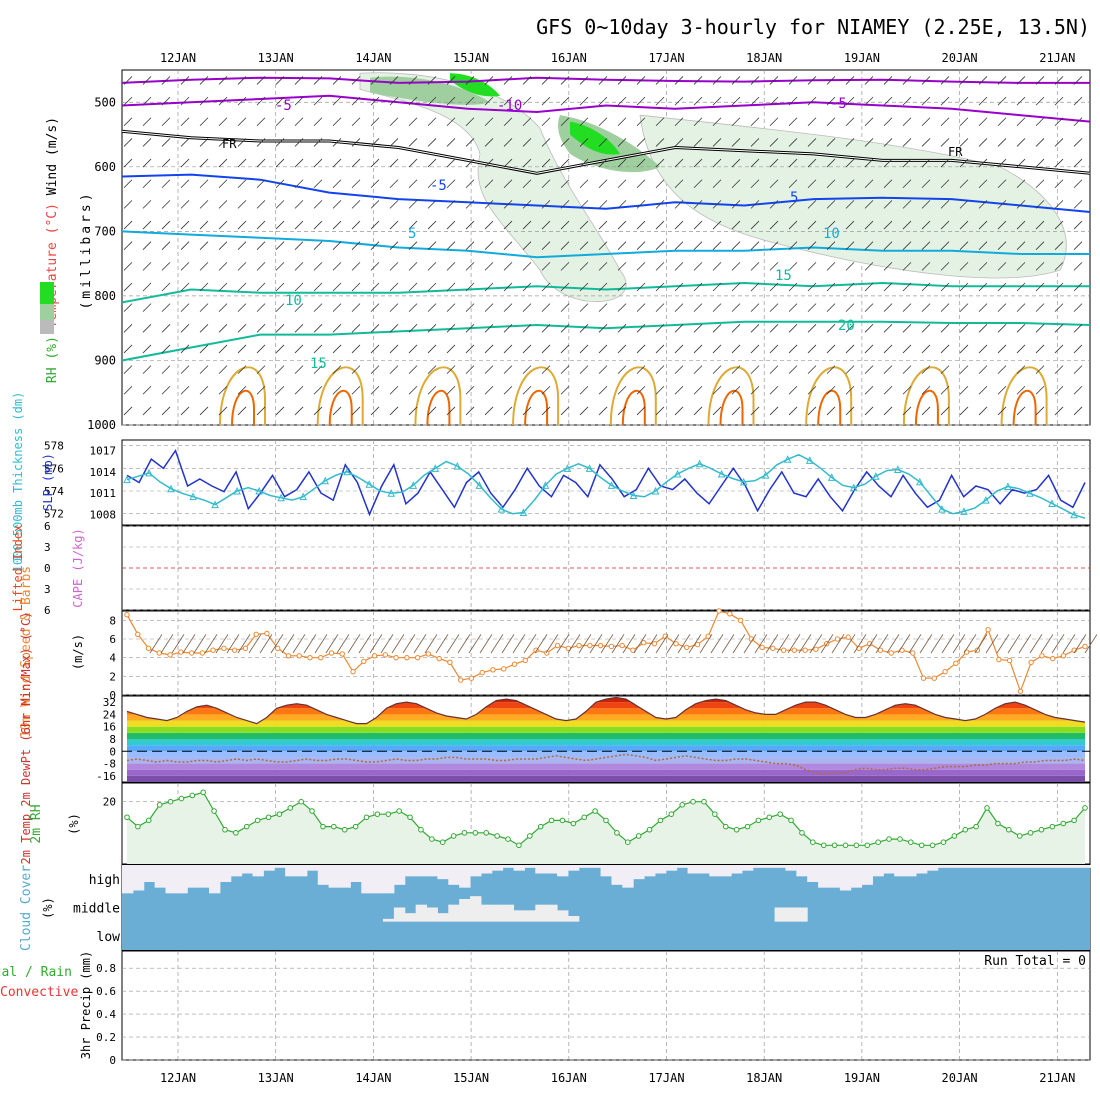 The image size is (1100, 1100). What do you see at coordinates (52, 355) in the screenshot?
I see `upper-air-ylabel-part: RH (%)` at bounding box center [52, 355].